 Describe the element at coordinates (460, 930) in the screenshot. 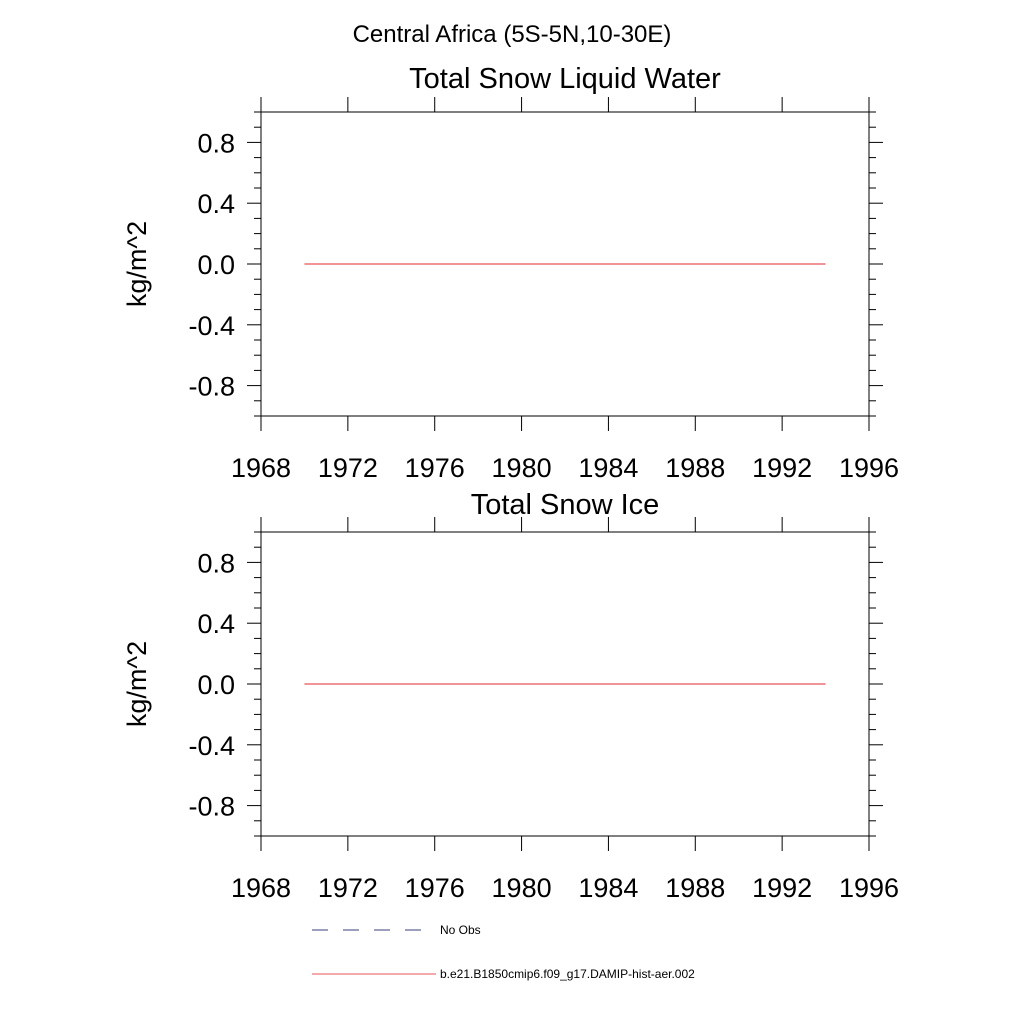

I see `legend-label-no-obs: No Obs` at that location.